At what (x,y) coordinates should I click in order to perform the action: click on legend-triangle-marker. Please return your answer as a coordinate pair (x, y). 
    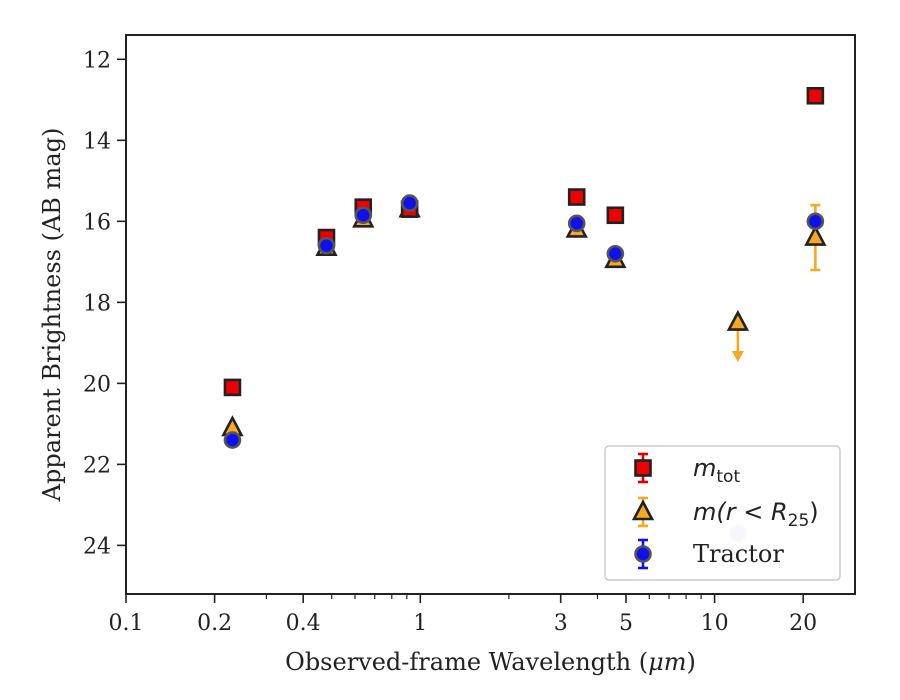
    Looking at the image, I should click on (643, 510).